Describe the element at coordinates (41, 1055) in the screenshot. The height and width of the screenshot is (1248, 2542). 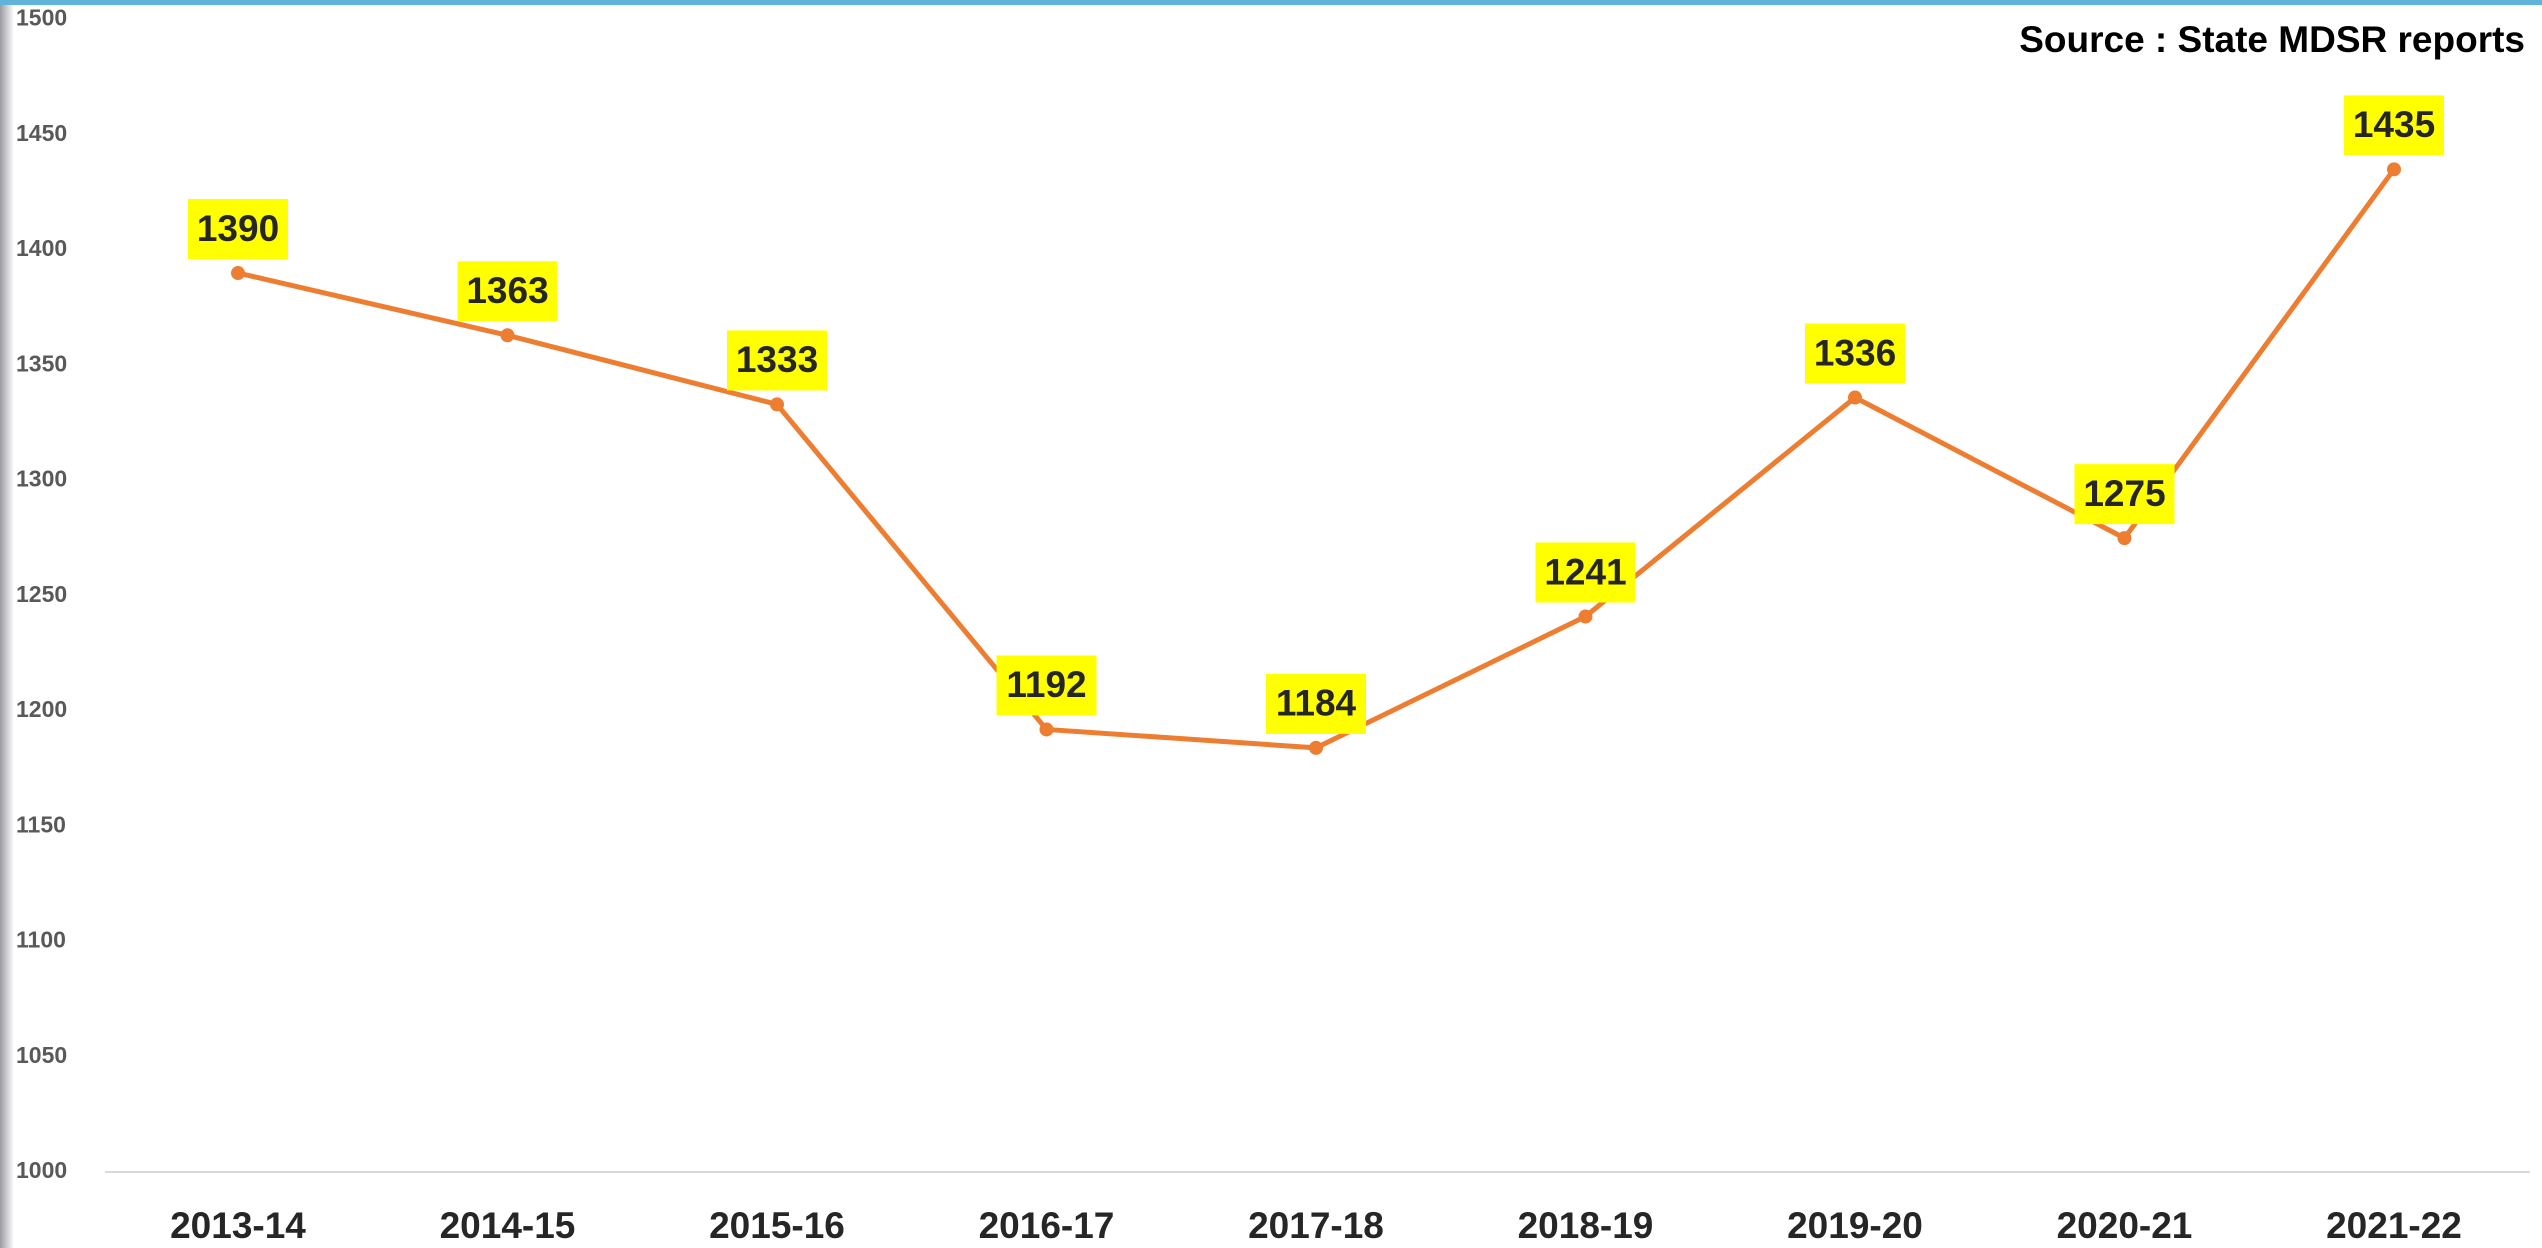
I see `y-tick-label: 1050` at that location.